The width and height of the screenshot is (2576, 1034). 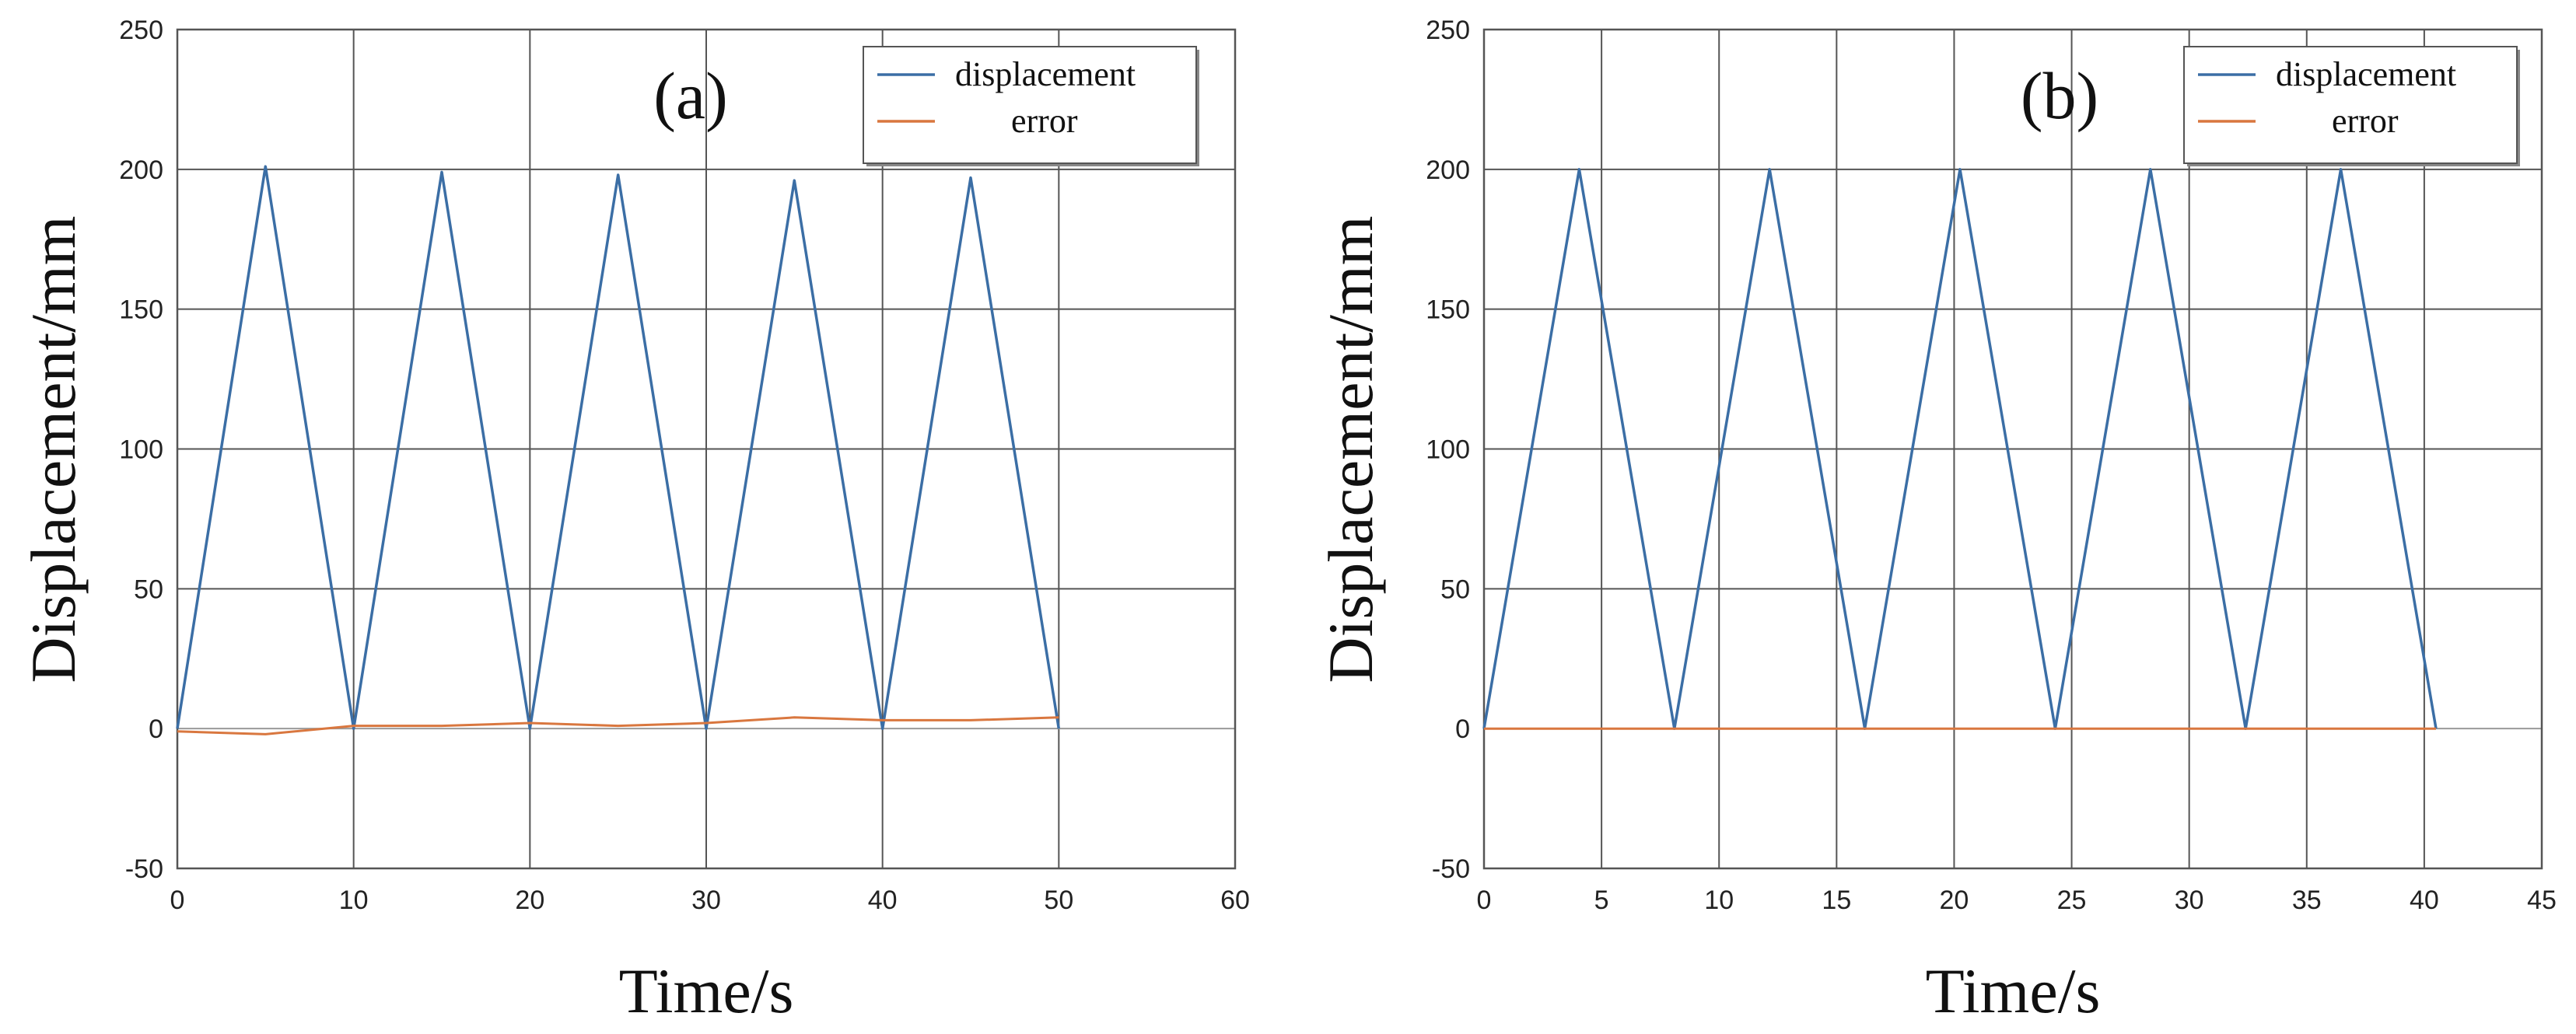 What do you see at coordinates (1235, 900) in the screenshot?
I see `x-tick-label: 60` at bounding box center [1235, 900].